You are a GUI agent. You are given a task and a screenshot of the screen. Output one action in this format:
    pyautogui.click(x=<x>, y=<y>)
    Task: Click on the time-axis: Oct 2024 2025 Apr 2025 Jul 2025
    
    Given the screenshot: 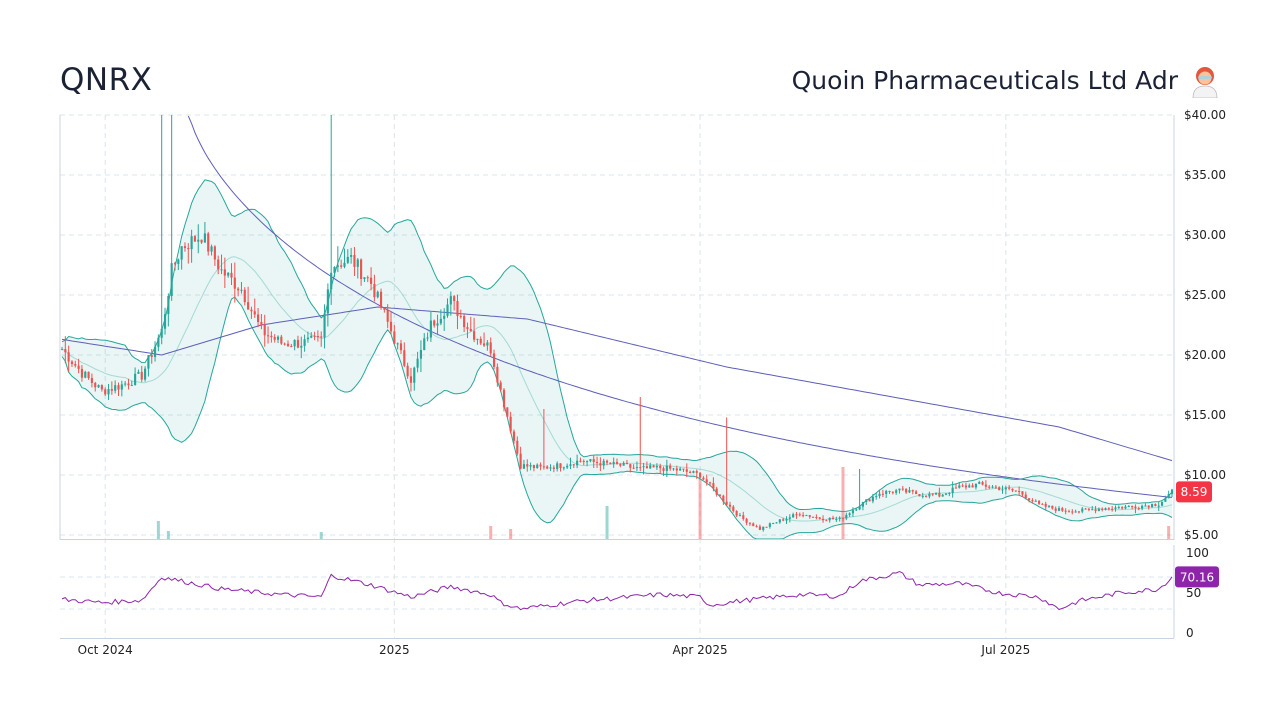 What is the action you would take?
    pyautogui.click(x=554, y=650)
    